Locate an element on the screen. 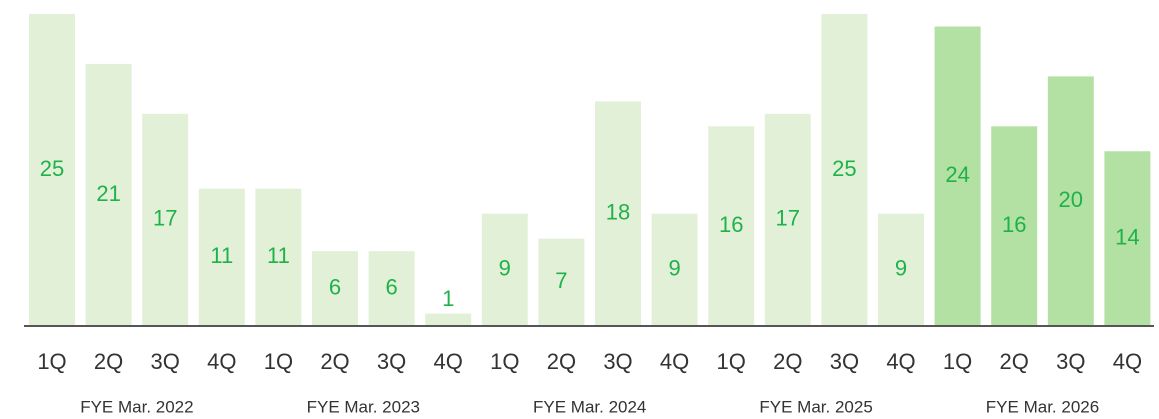  value-label: 20 is located at coordinates (1071, 199).